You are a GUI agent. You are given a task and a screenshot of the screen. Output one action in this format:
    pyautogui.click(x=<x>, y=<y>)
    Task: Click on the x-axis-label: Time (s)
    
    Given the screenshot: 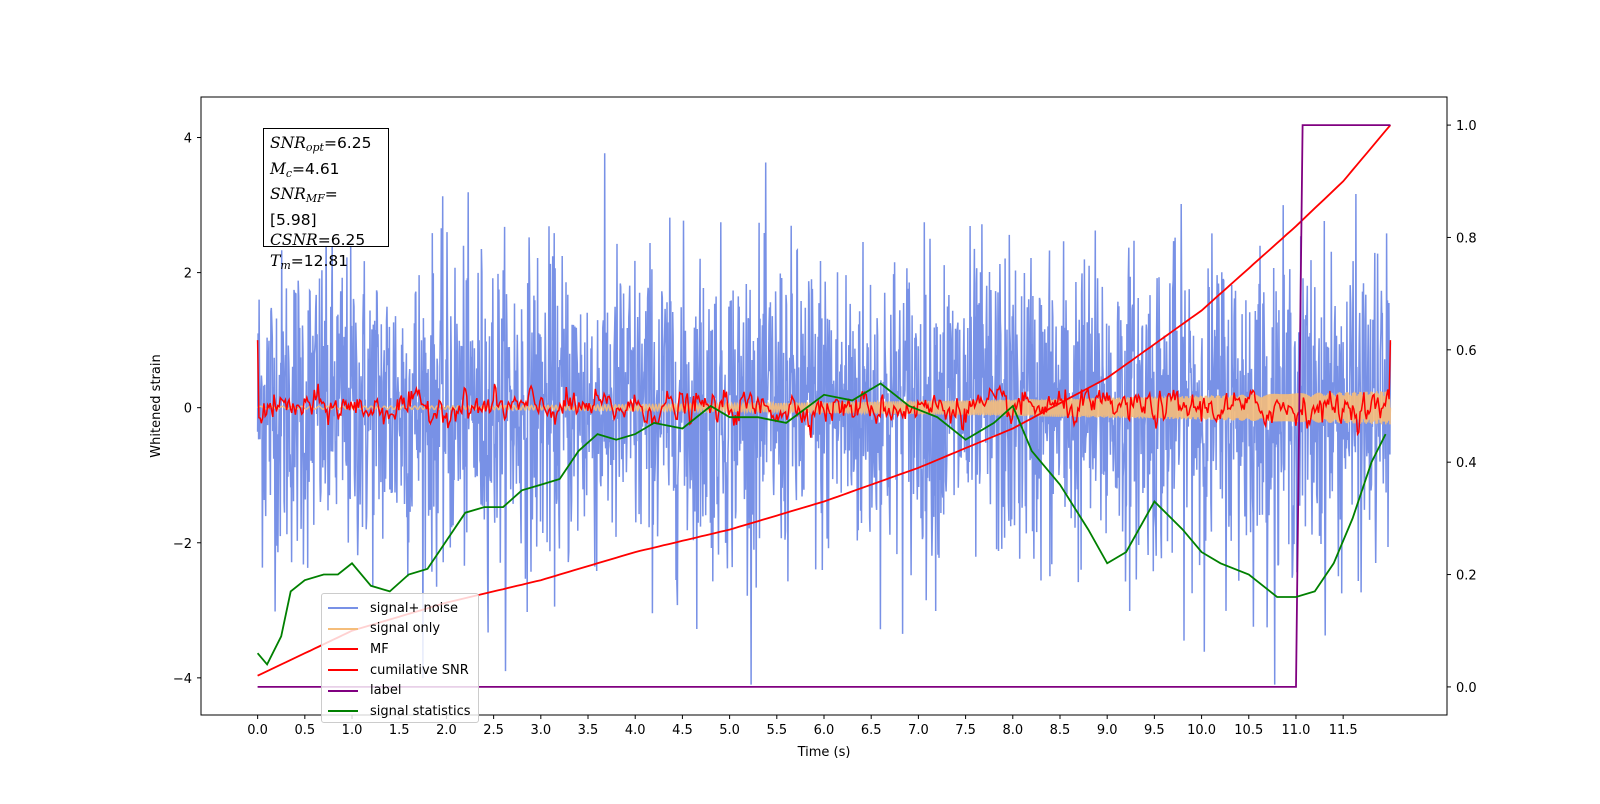 What is the action you would take?
    pyautogui.click(x=824, y=752)
    